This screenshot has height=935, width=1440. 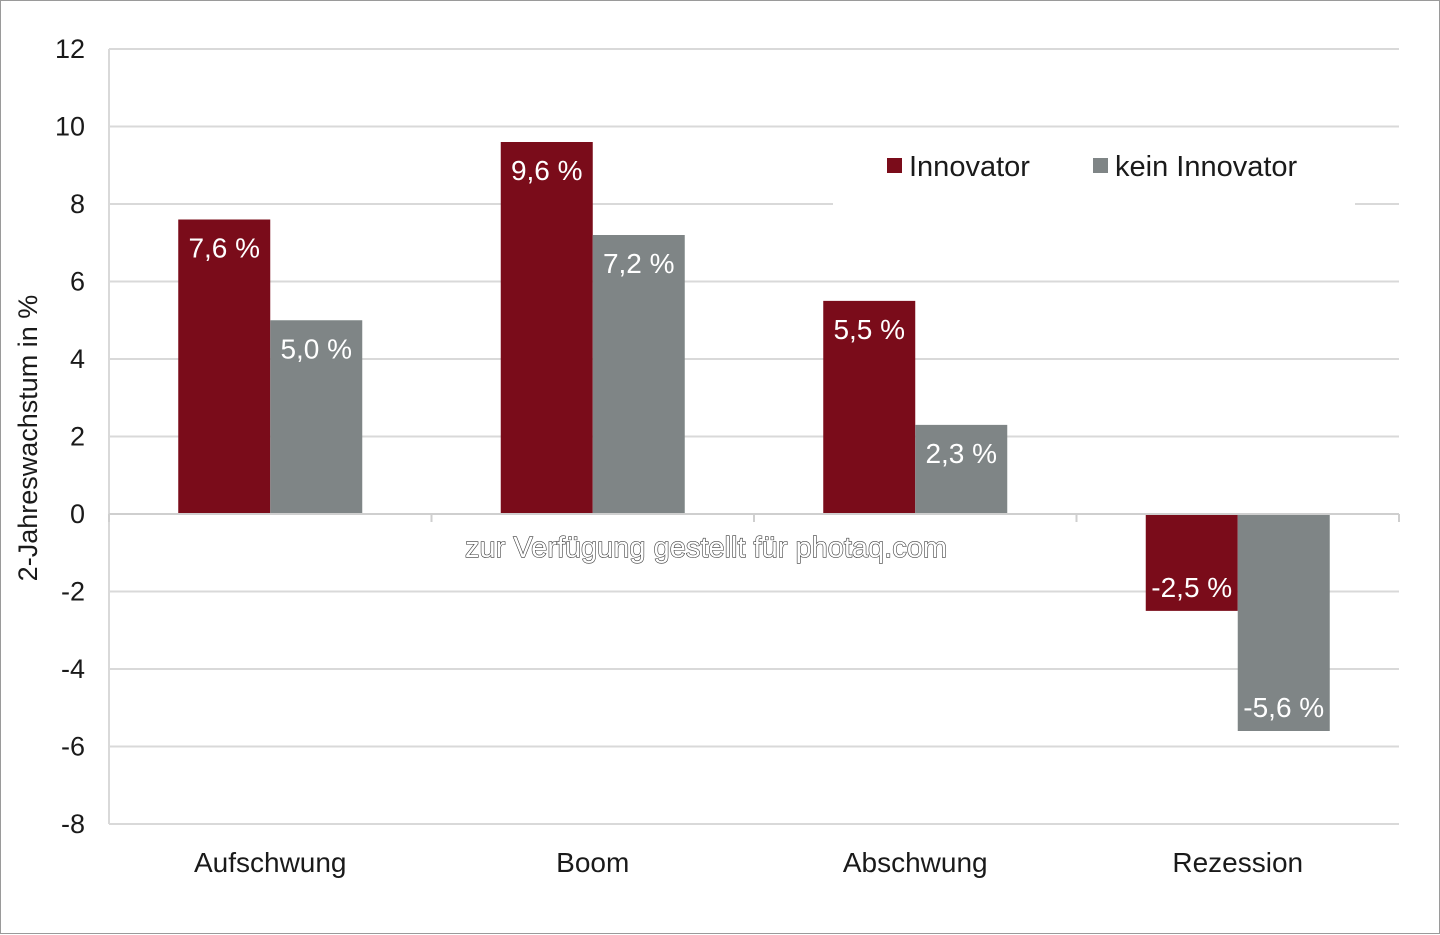 What do you see at coordinates (77, 204) in the screenshot?
I see `y-tick-label: 8` at bounding box center [77, 204].